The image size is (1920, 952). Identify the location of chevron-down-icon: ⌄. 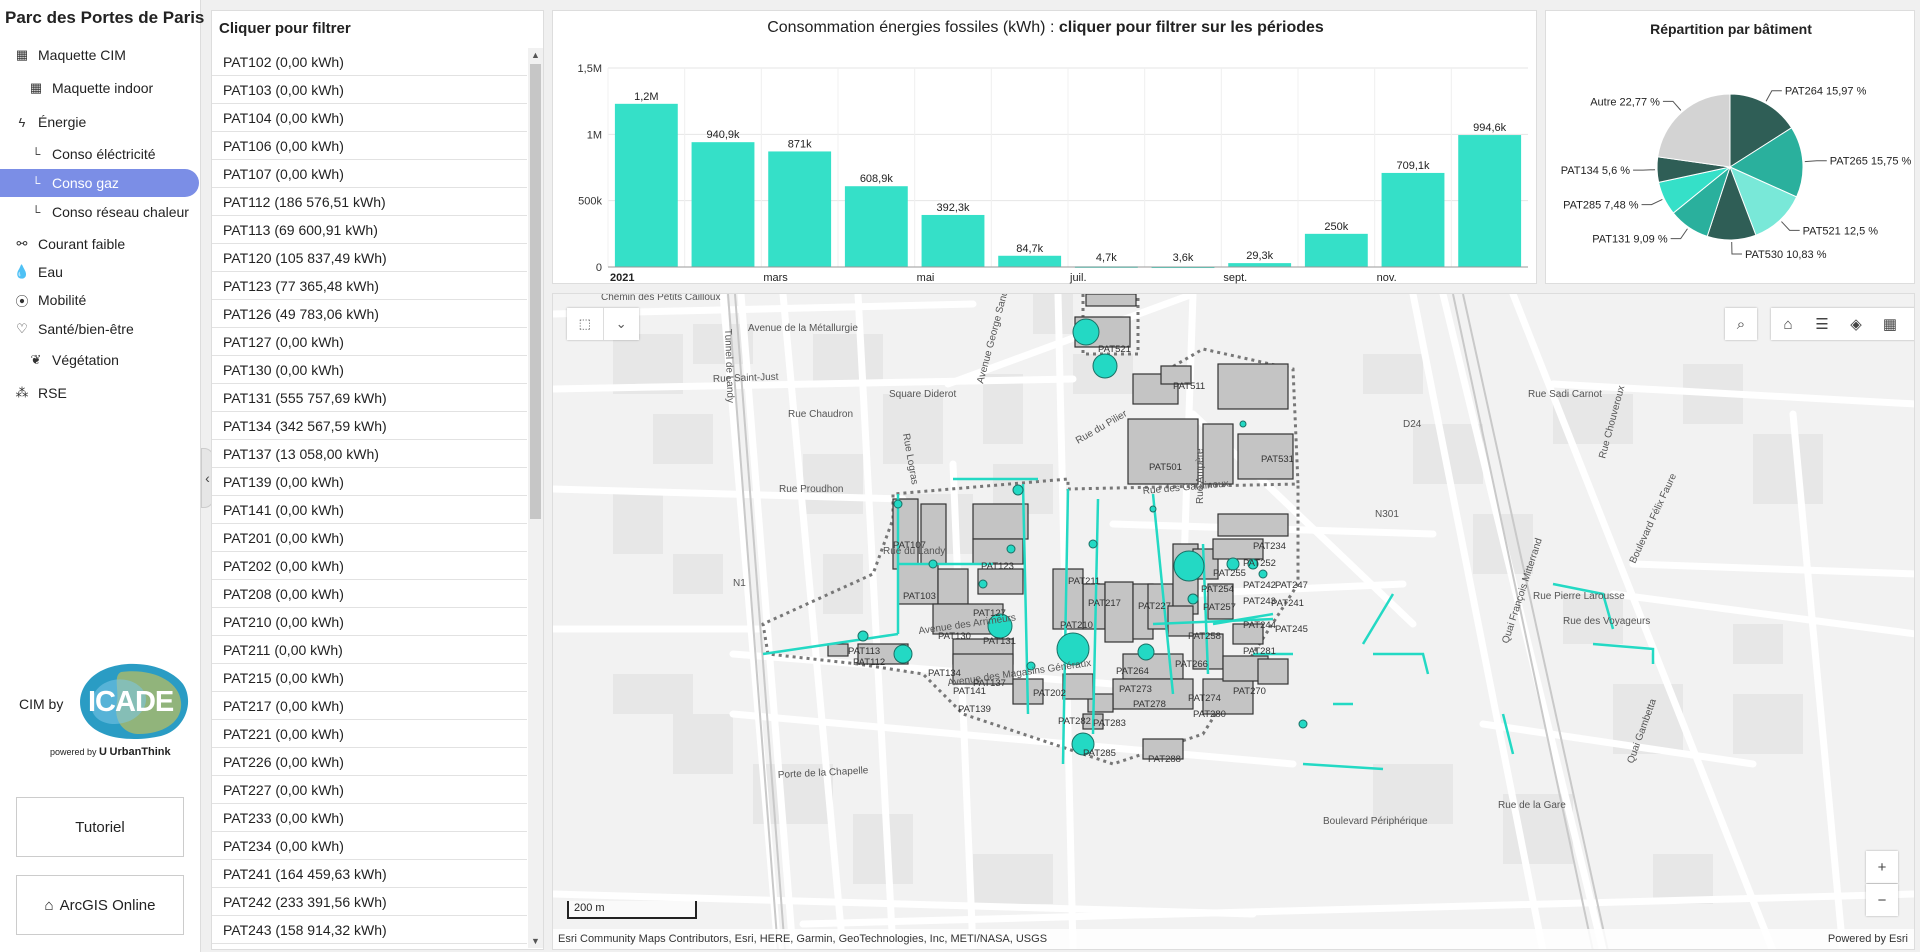
(621, 324).